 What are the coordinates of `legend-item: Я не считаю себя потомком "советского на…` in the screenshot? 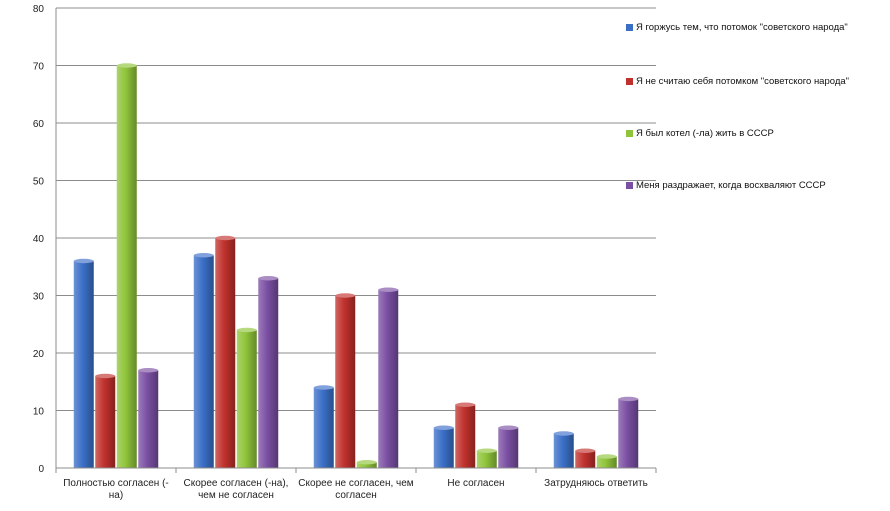 It's located at (737, 81).